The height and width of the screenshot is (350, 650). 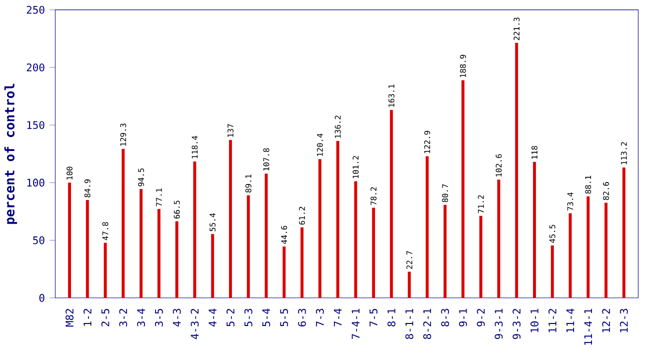 I want to click on x-tick-label: 7-5, so click(x=374, y=317).